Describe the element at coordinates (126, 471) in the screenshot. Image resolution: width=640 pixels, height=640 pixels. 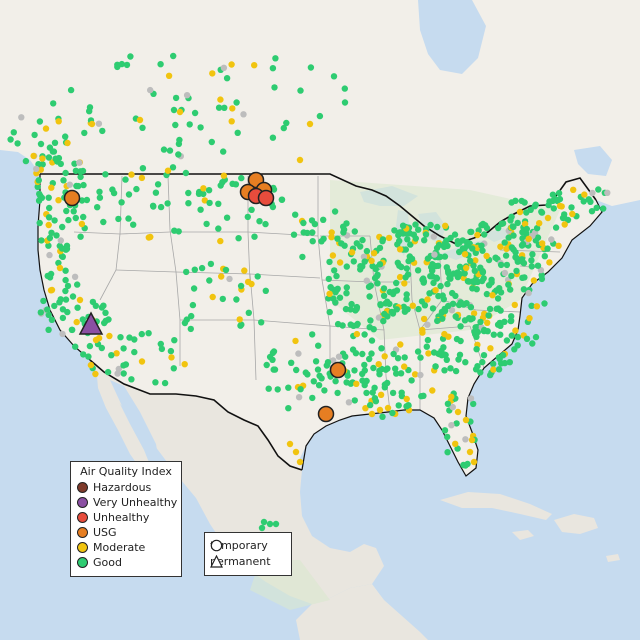
I see `aqi-legend-title: Air Quality Index` at that location.